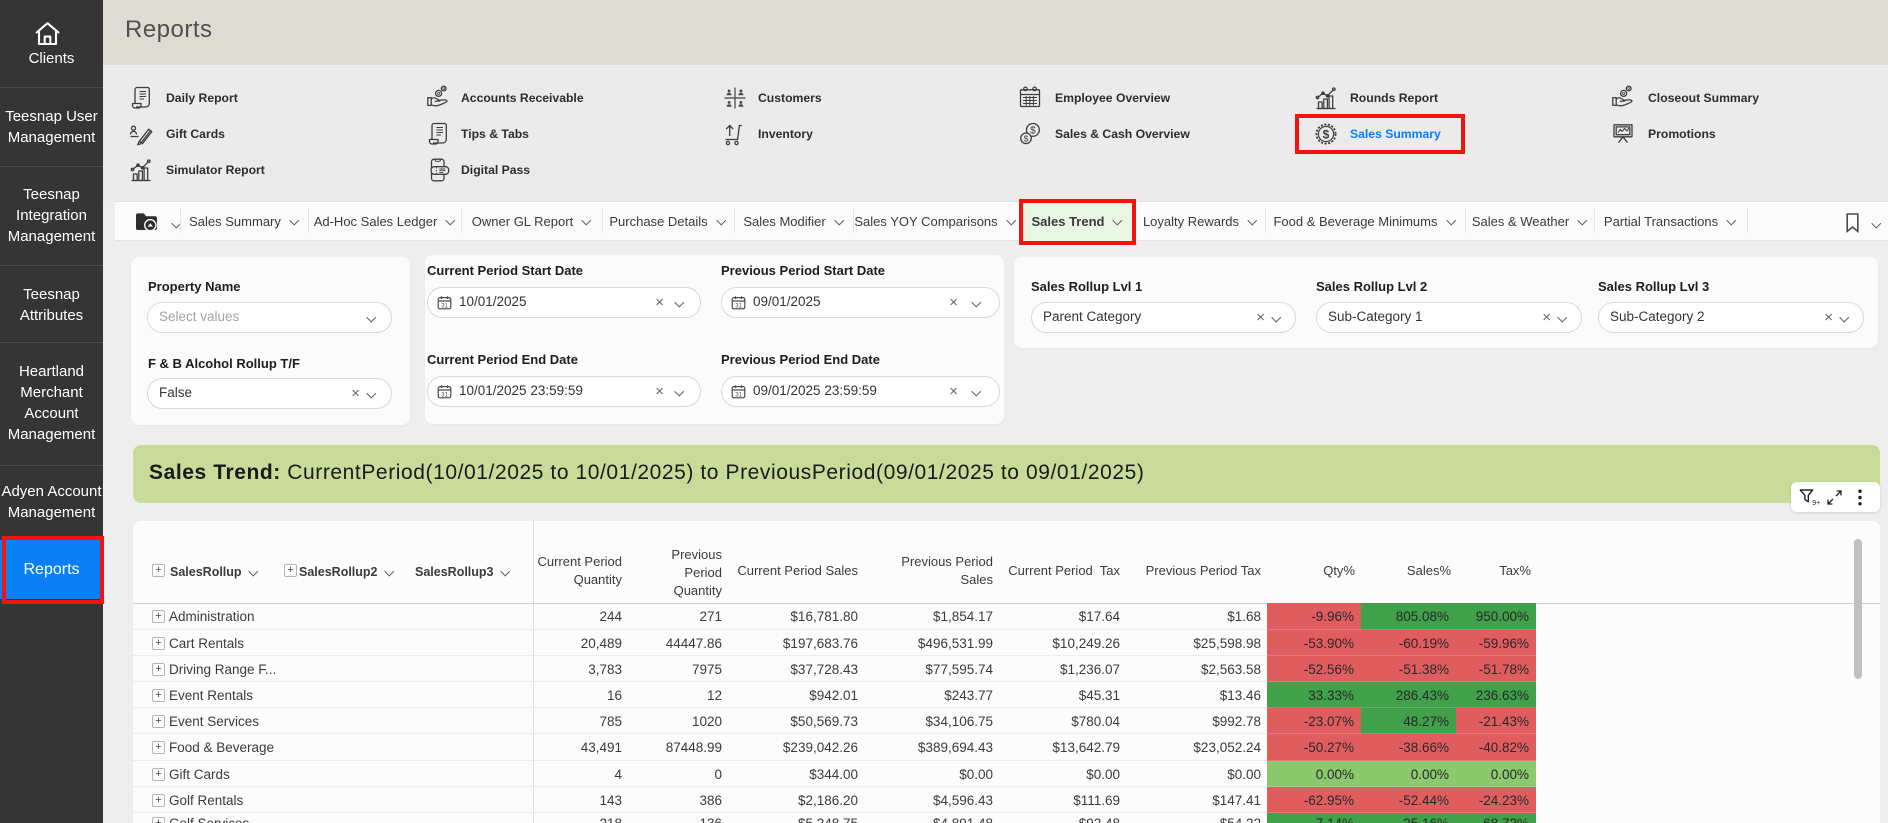 The image size is (1888, 823). I want to click on svg-text: 9+, so click(1816, 503).